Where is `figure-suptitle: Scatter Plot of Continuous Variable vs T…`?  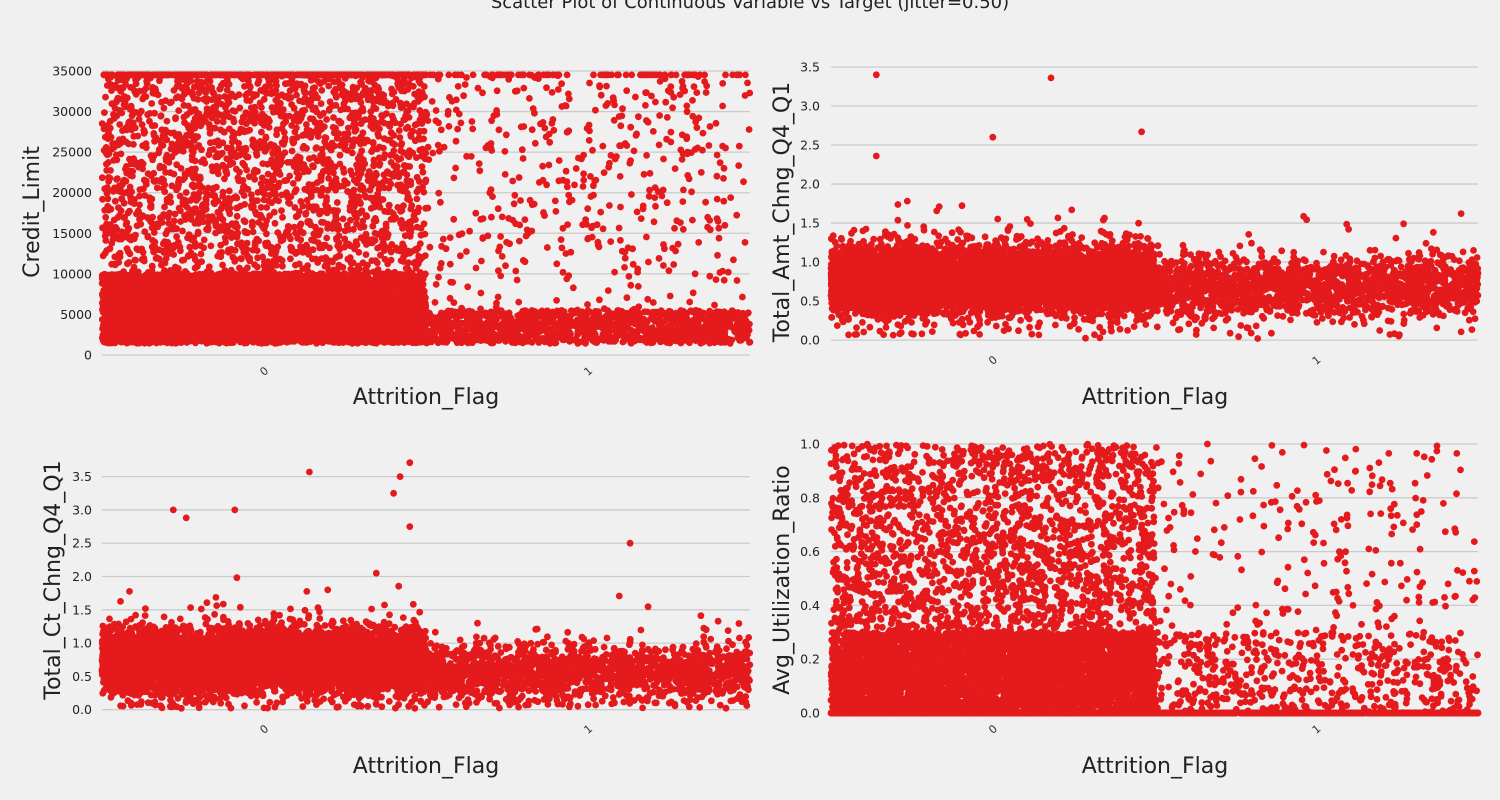
figure-suptitle: Scatter Plot of Continuous Variable vs T… is located at coordinates (750, 6).